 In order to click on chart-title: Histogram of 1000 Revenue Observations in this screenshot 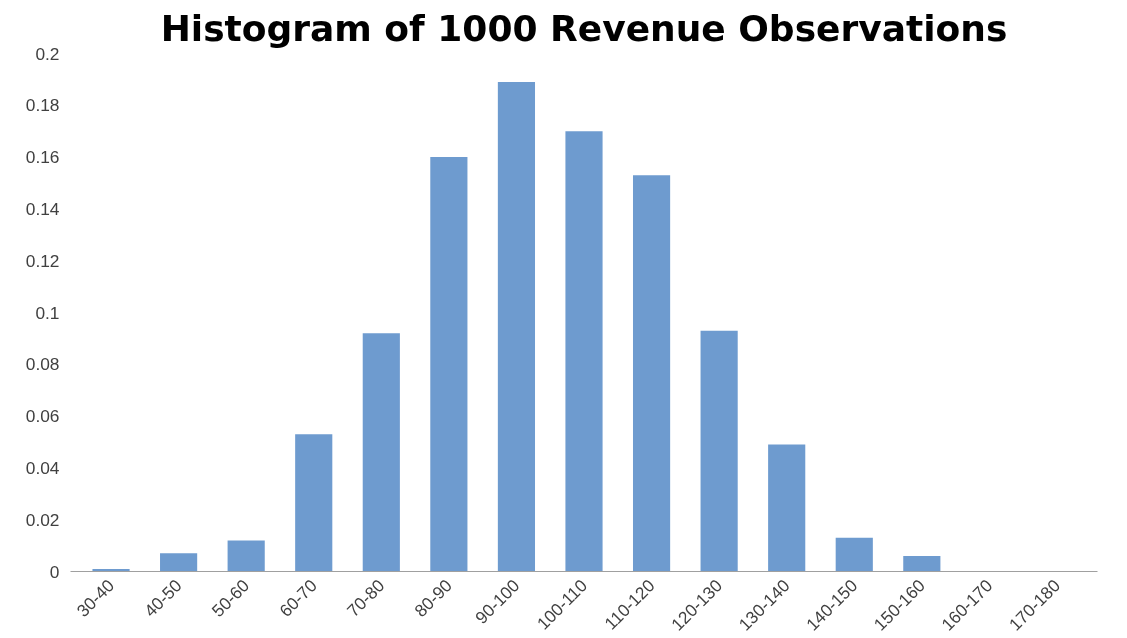, I will do `click(584, 28)`.